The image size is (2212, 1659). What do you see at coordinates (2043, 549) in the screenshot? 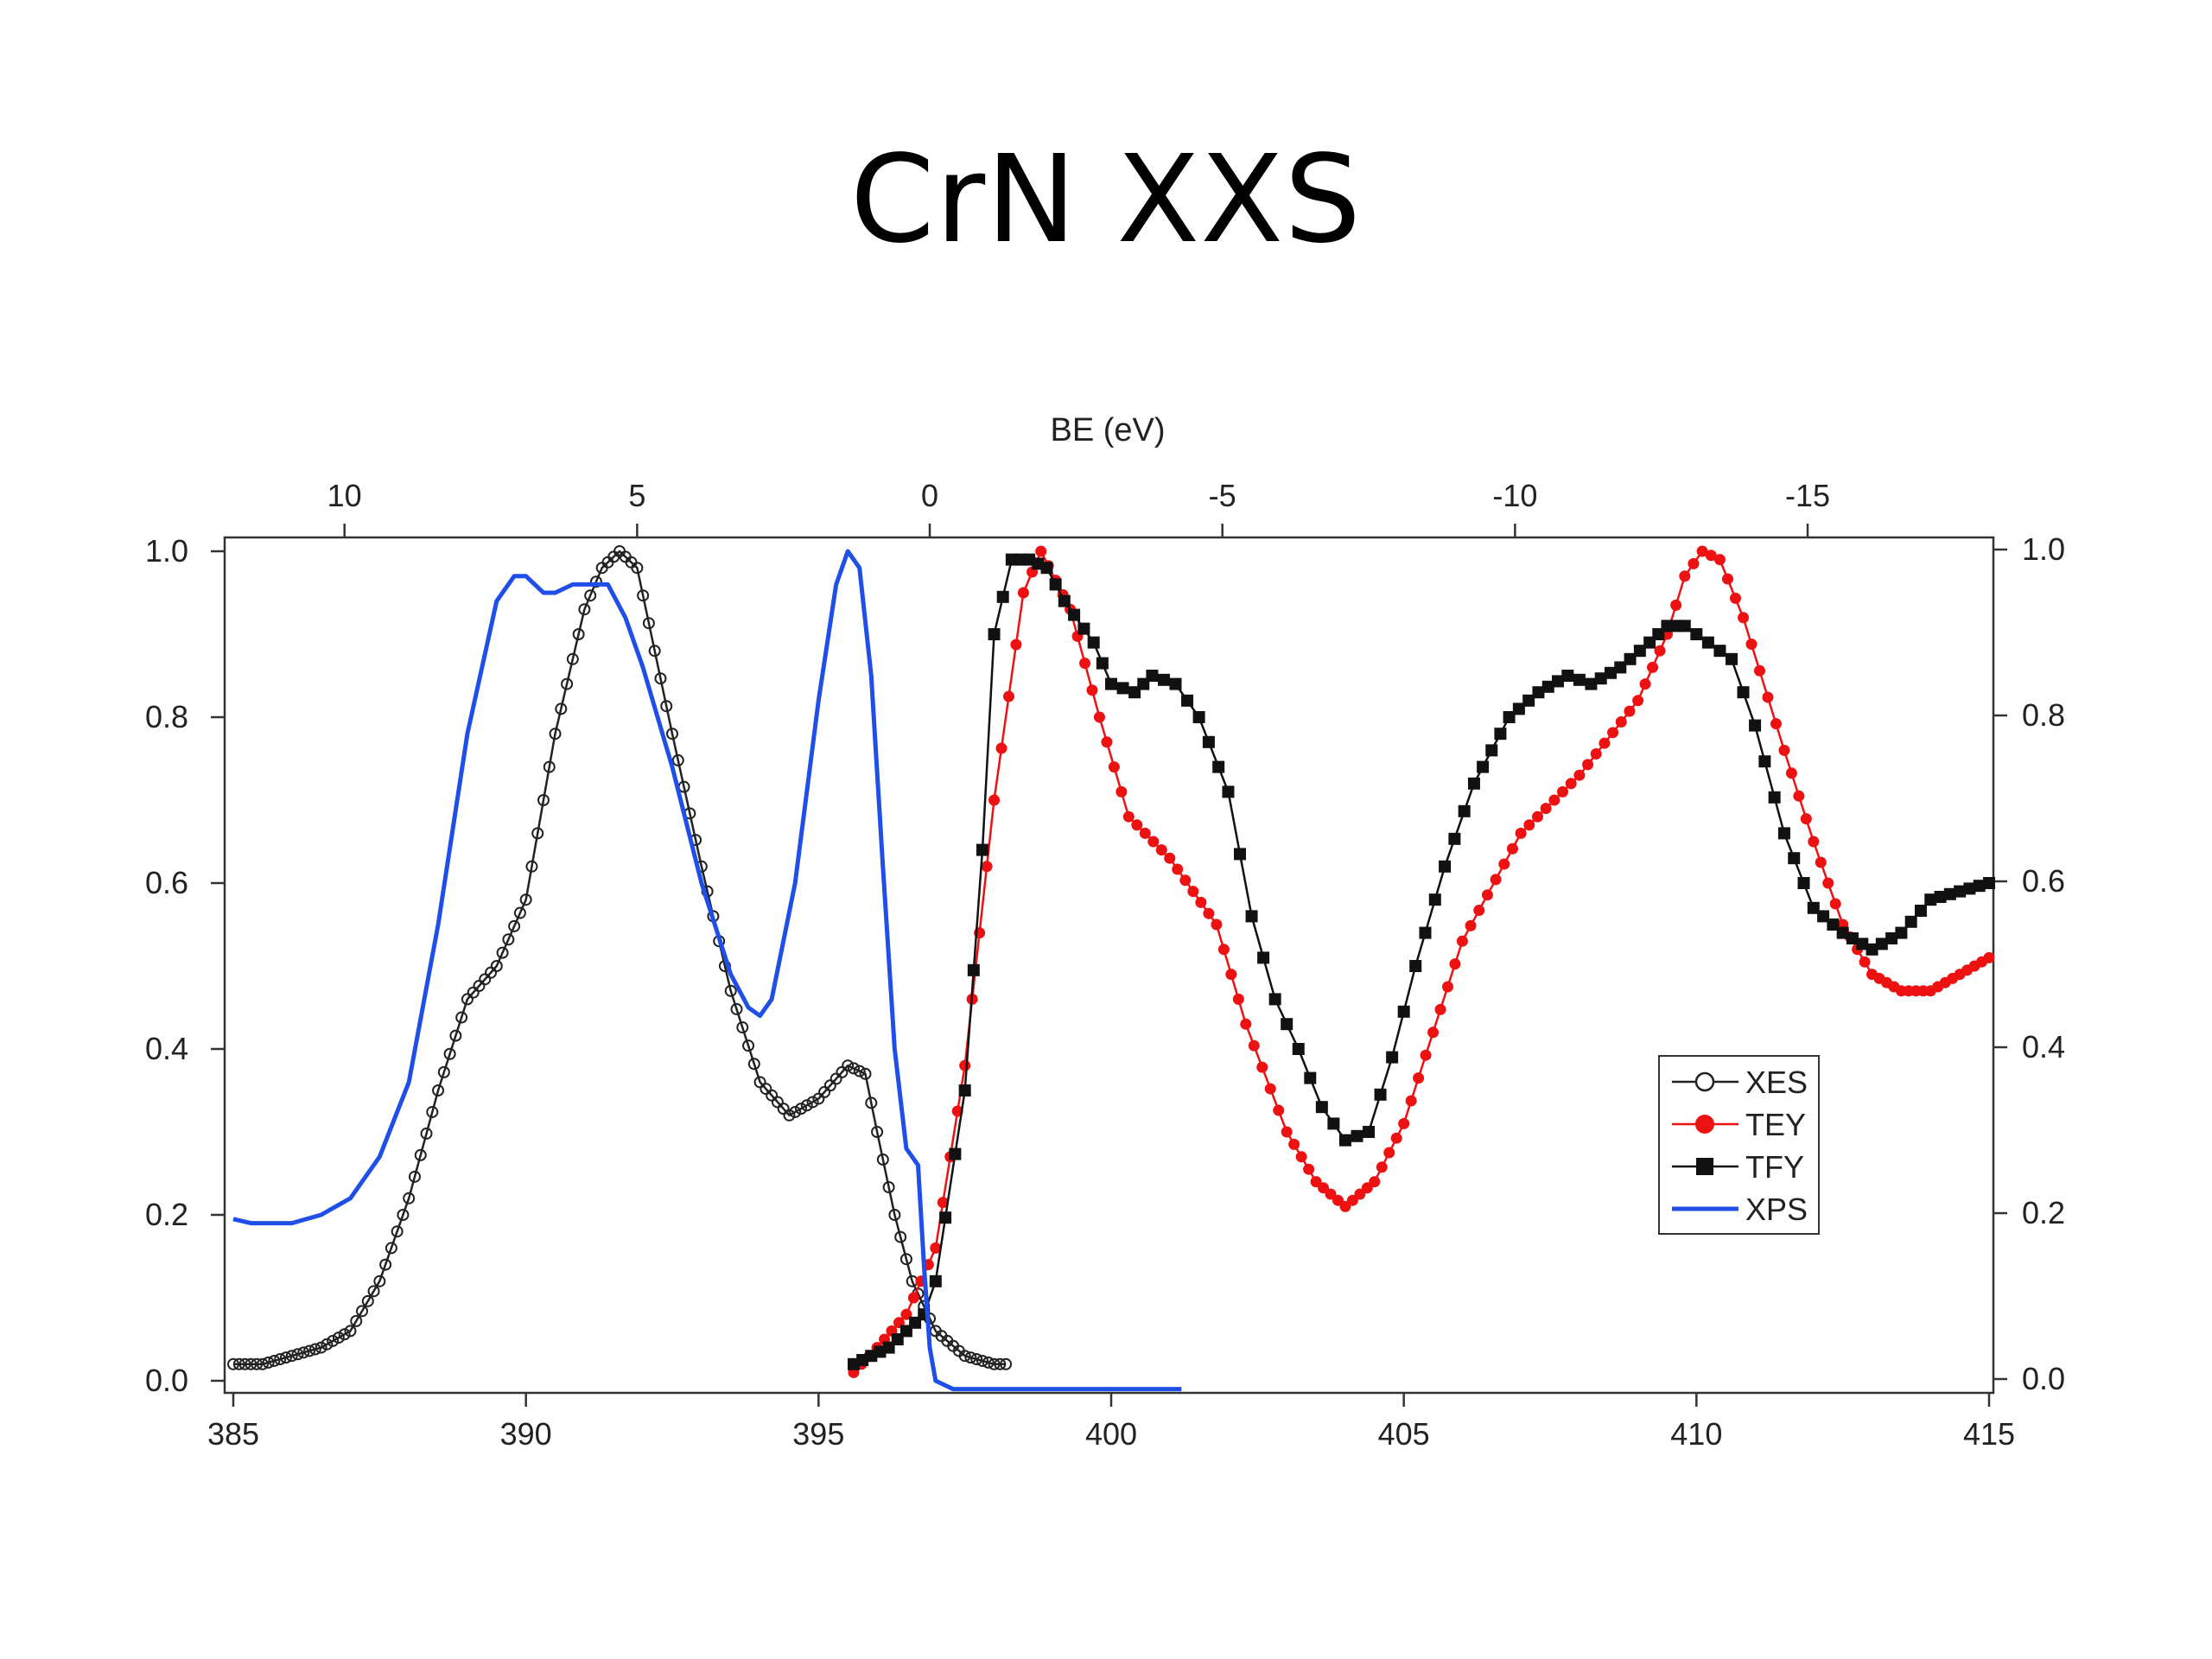
I see `y-tick-label-right: 1.0` at bounding box center [2043, 549].